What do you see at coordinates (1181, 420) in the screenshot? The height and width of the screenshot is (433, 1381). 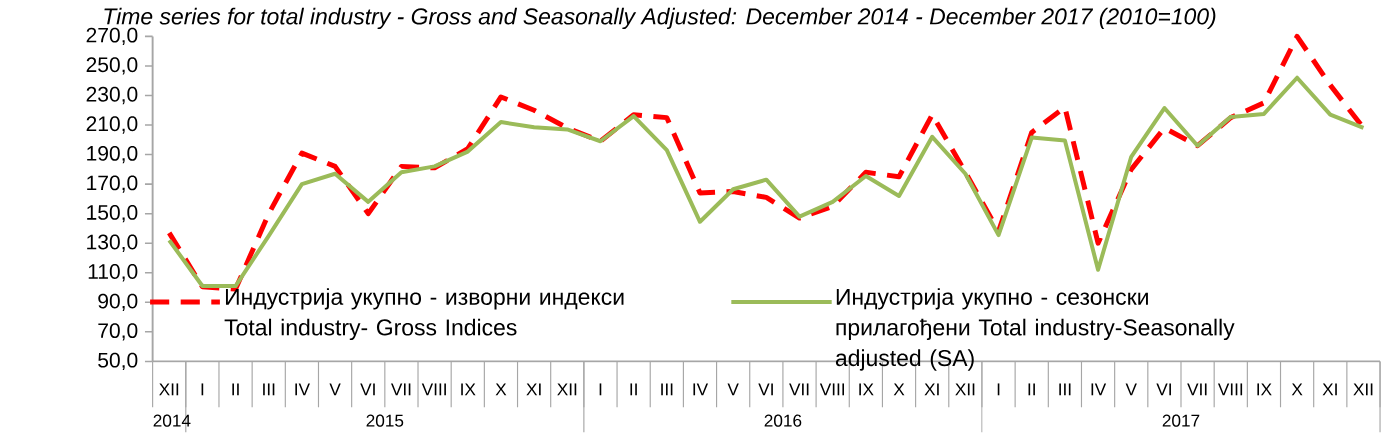 I see `text: 2017` at bounding box center [1181, 420].